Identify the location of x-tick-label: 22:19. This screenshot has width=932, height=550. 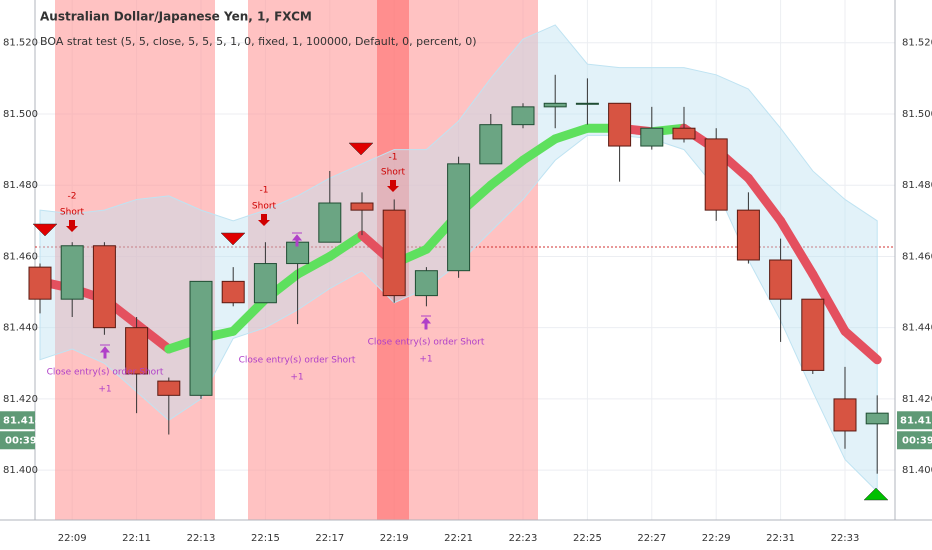
(394, 538).